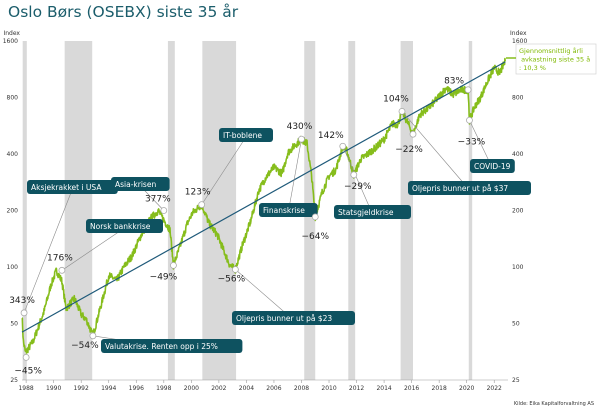  I want to click on x-tick-label: 1992, so click(81, 388).